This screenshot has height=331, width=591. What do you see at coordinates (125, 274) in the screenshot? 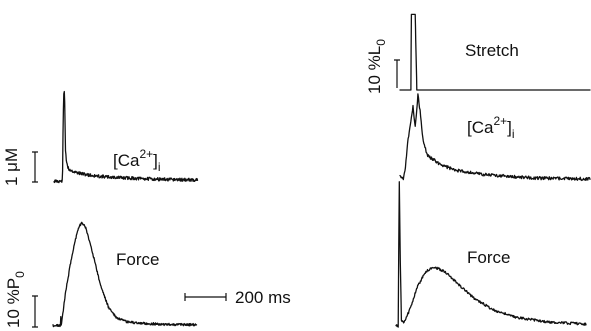
I see `force-trace-left` at bounding box center [125, 274].